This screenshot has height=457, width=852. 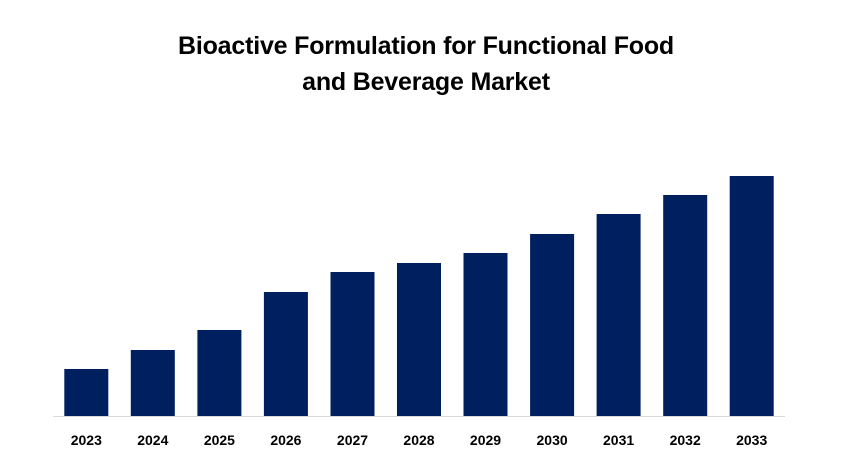 I want to click on x-tick-label-2029: 2029, so click(x=485, y=440).